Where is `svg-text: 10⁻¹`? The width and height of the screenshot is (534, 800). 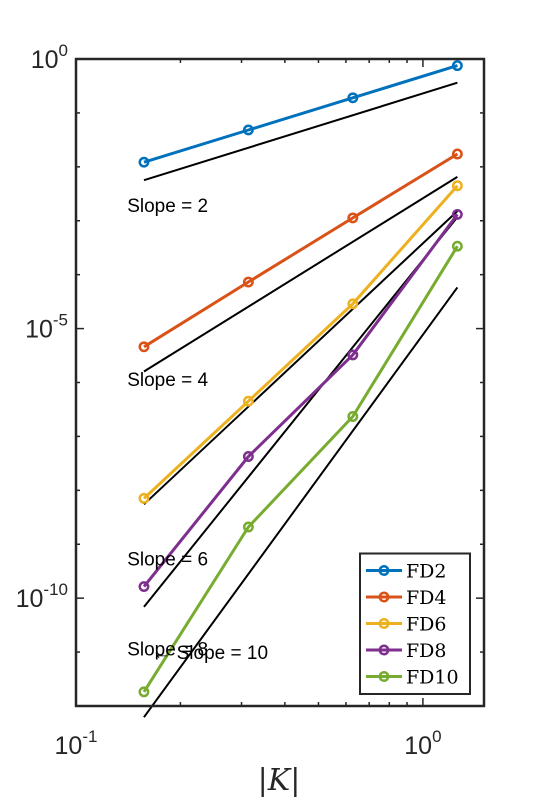 svg-text: 10⁻¹ is located at coordinates (76, 743).